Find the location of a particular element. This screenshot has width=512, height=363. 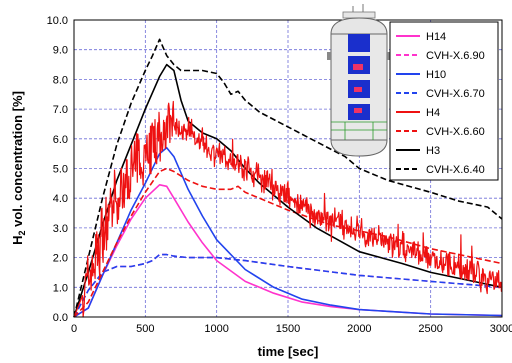

y-tick-label: 0.0 is located at coordinates (60, 318).